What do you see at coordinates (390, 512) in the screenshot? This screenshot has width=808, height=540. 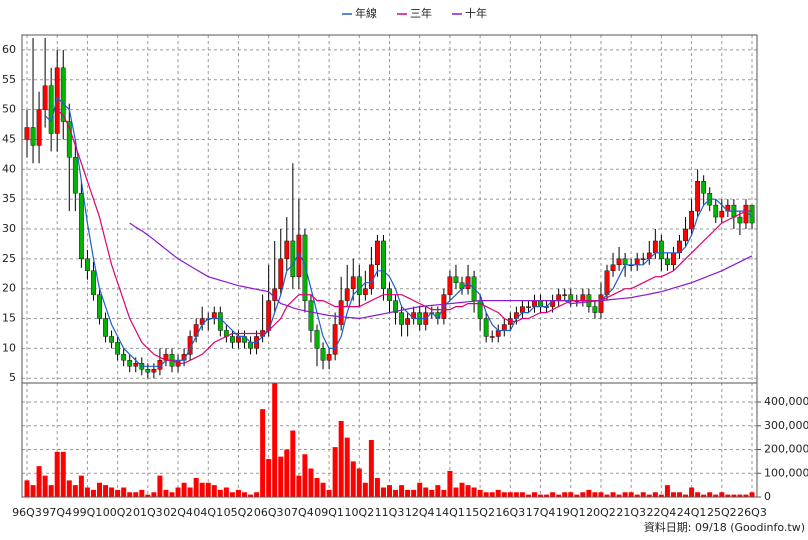 I see `x-tick-label: 11Q3` at bounding box center [390, 512].